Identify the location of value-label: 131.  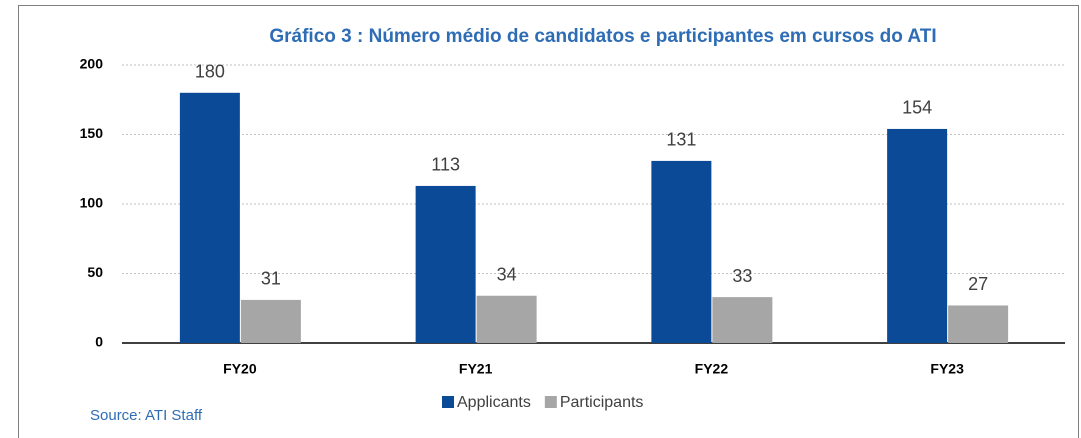
(681, 140).